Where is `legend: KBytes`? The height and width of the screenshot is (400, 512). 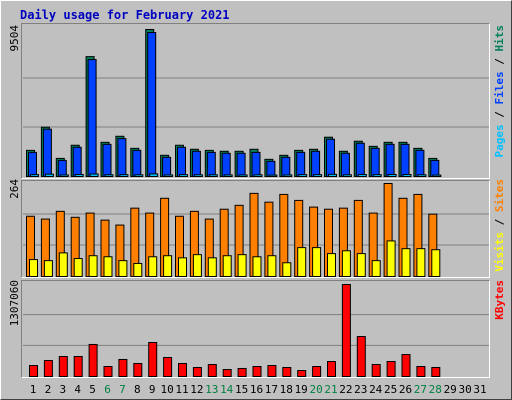 legend: KBytes is located at coordinates (499, 300).